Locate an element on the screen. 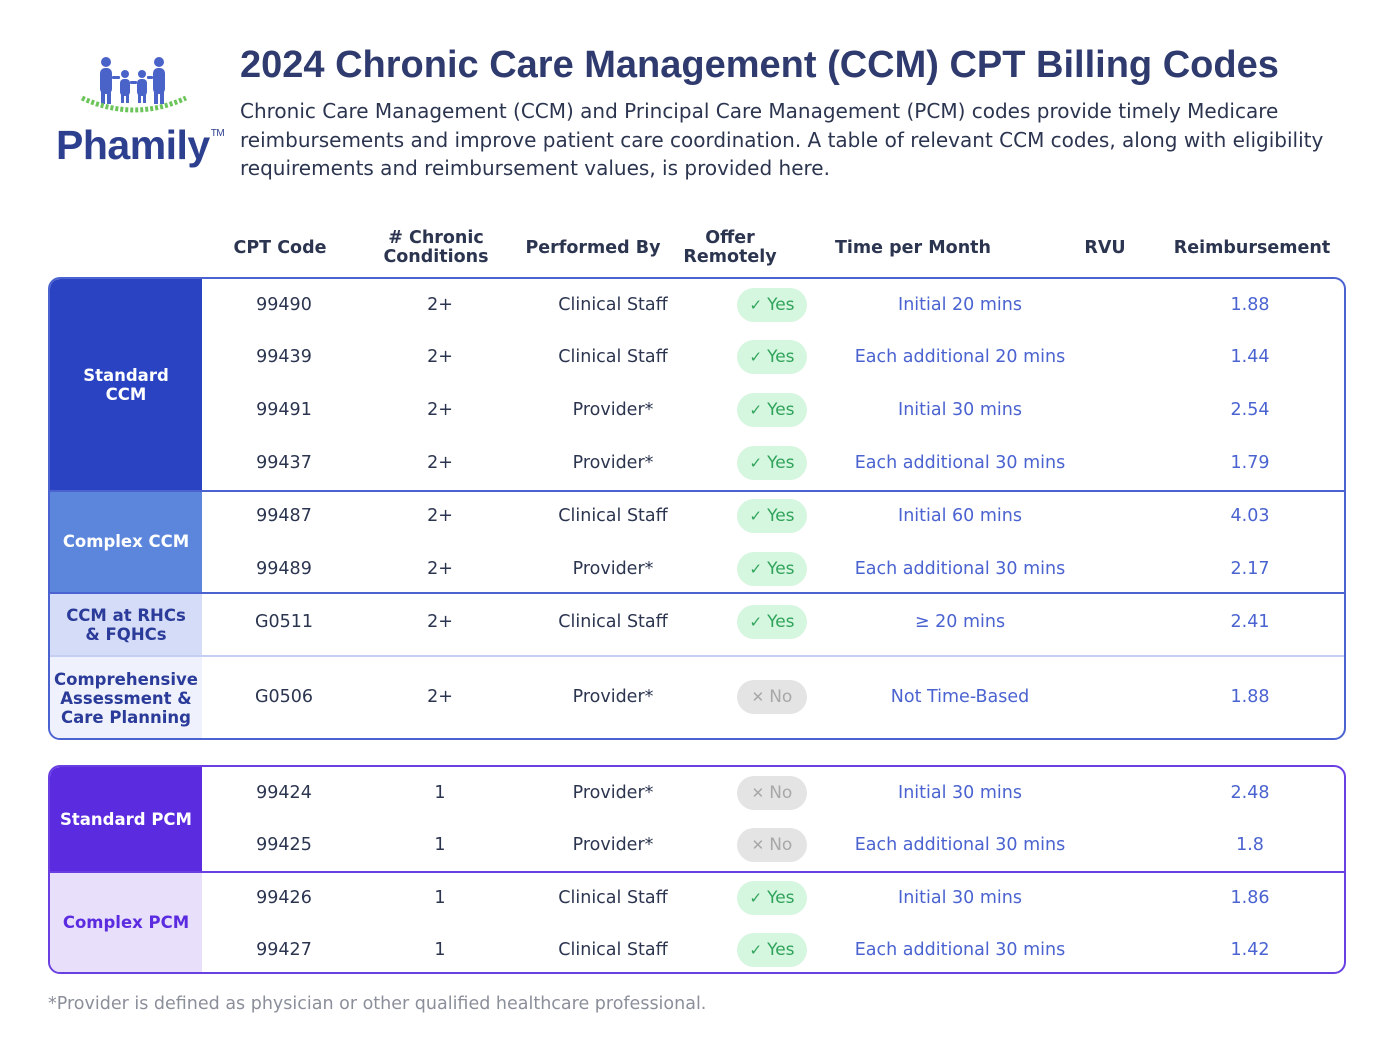 Image resolution: width=1386 pixels, height=1062 pixels. offer-remotely-cell: ✕ No is located at coordinates (772, 793).